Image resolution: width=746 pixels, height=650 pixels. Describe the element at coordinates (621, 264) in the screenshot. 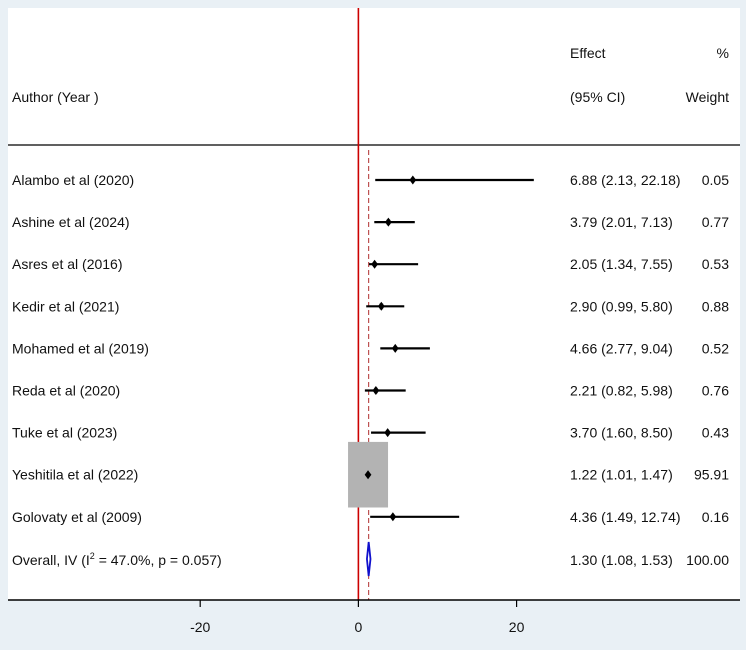

I see `effect-ci-text: 2.05 (1.34, 7.55)` at that location.